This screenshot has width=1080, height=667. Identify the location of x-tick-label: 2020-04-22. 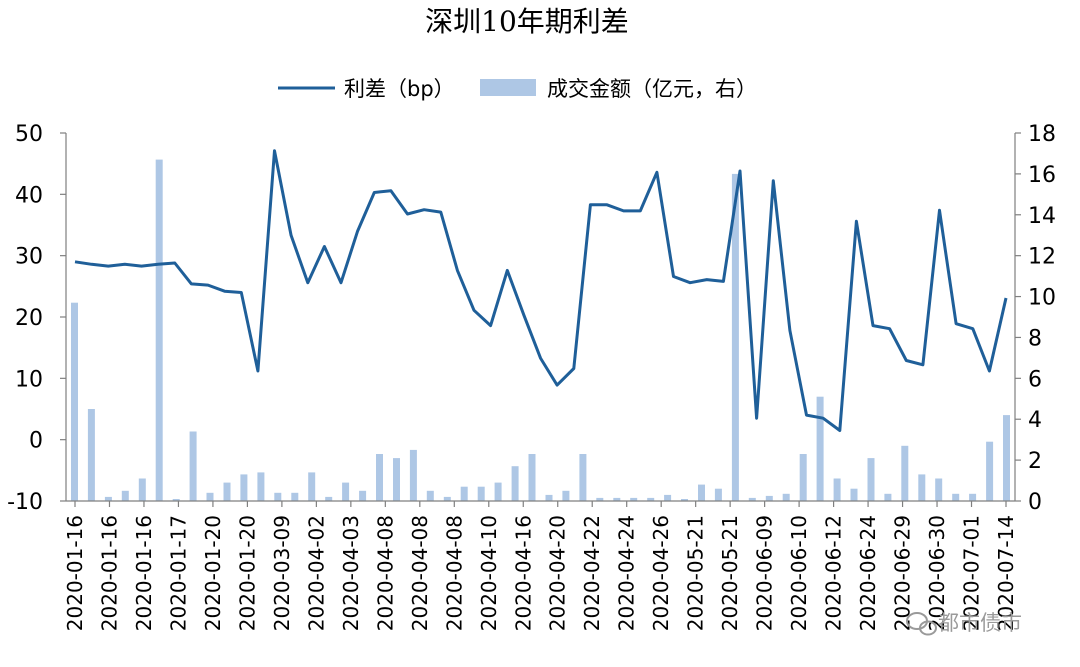
(592, 573).